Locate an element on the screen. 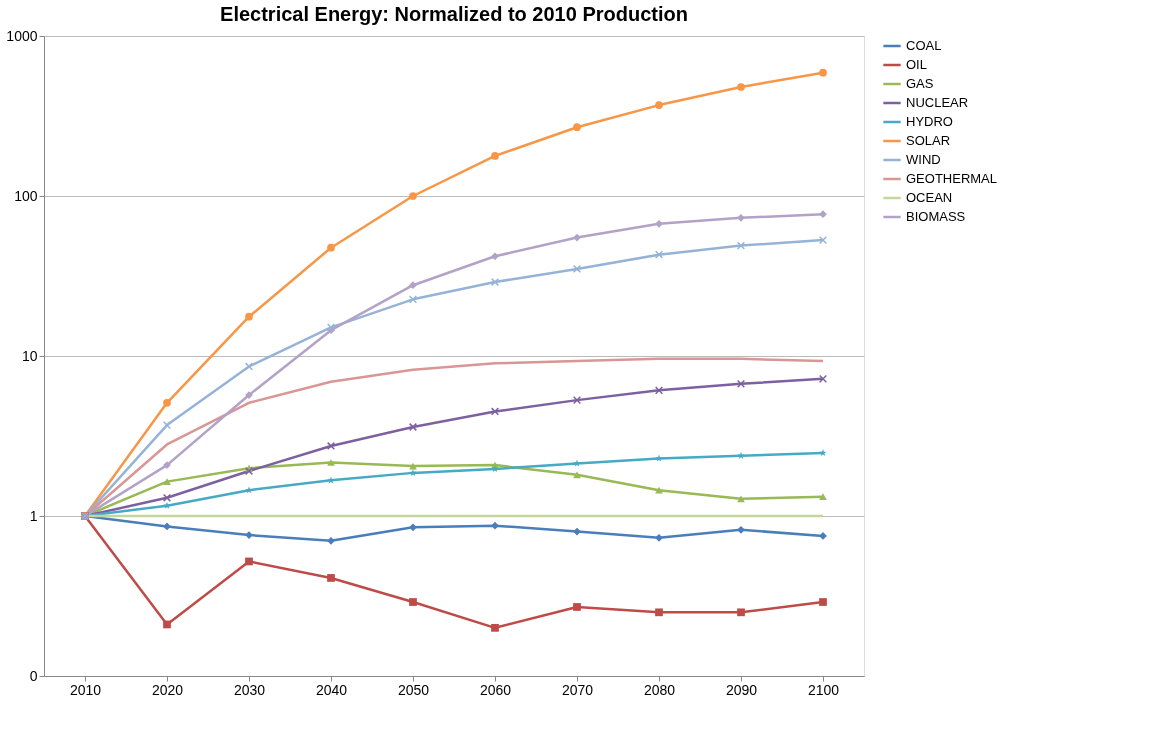  legend-label: SOLAR is located at coordinates (928, 140).